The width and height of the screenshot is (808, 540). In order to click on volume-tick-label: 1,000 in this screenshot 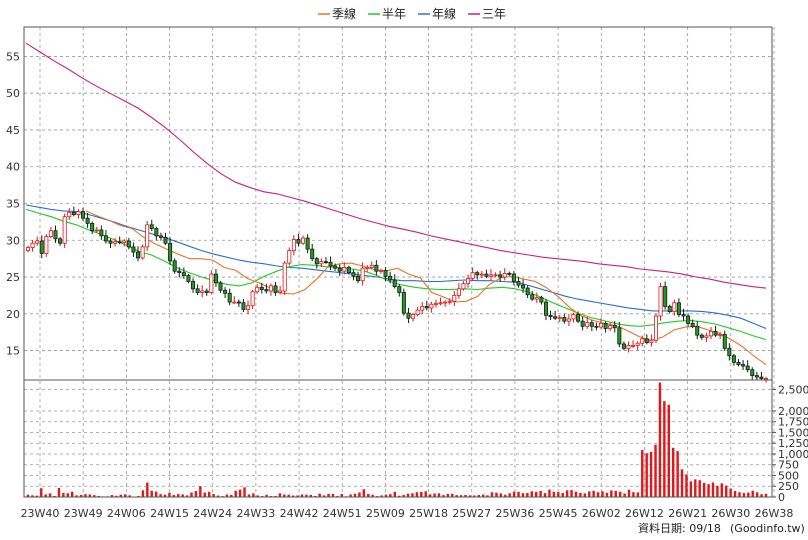, I will do `click(793, 454)`.